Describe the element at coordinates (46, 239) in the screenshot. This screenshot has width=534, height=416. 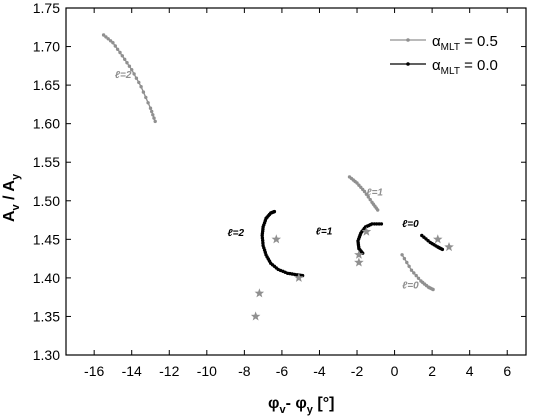
I see `y-tick-label: 1.45` at that location.